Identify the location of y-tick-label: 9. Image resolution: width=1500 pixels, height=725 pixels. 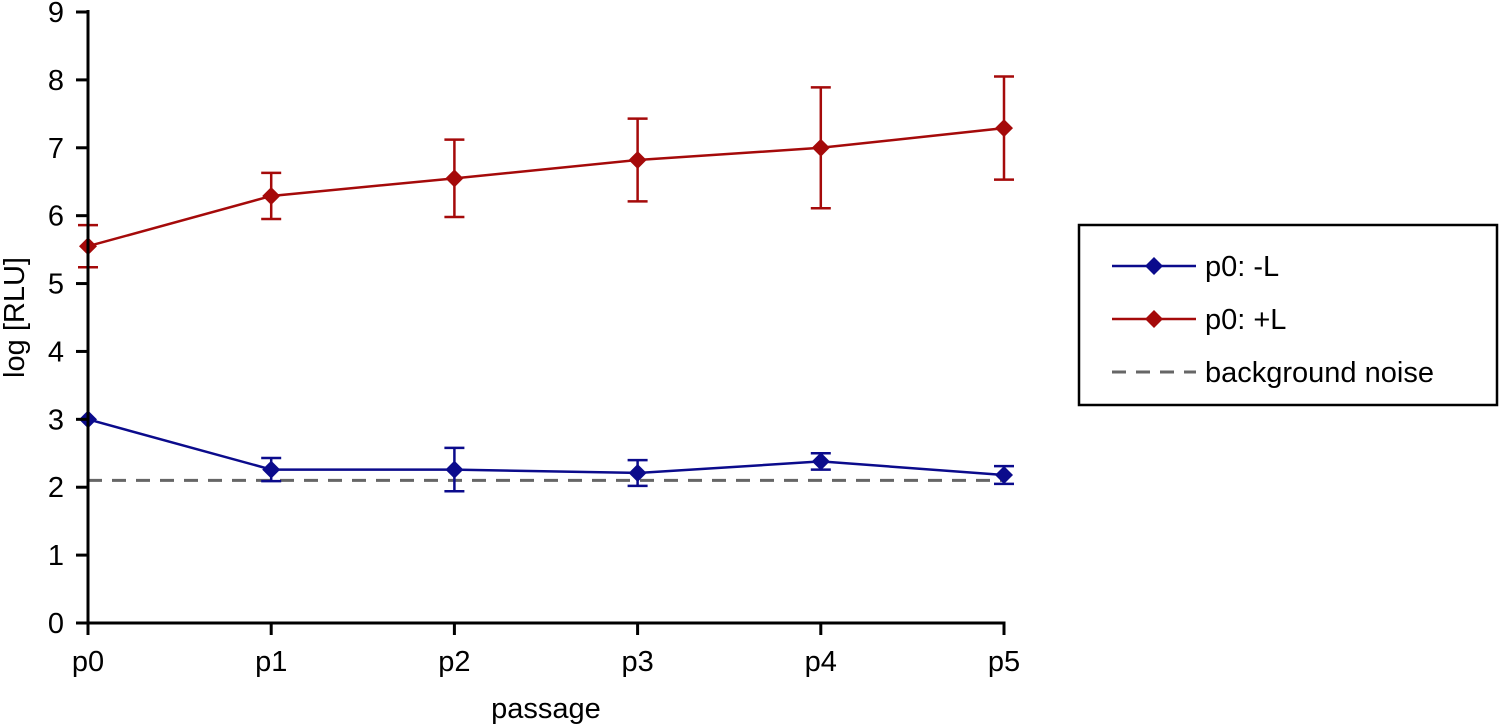
(56, 14).